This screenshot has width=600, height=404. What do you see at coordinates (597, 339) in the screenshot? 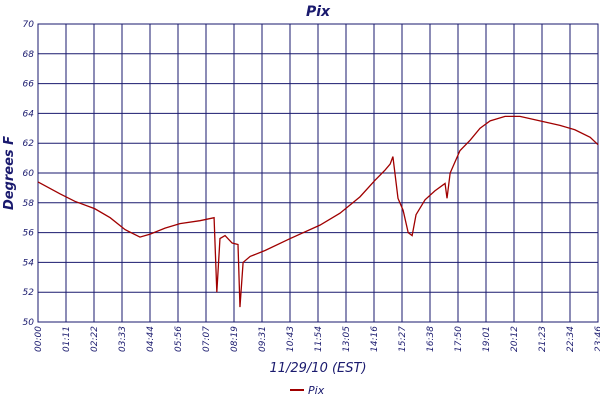
I see `x-tick-label: 23:46` at bounding box center [597, 339].